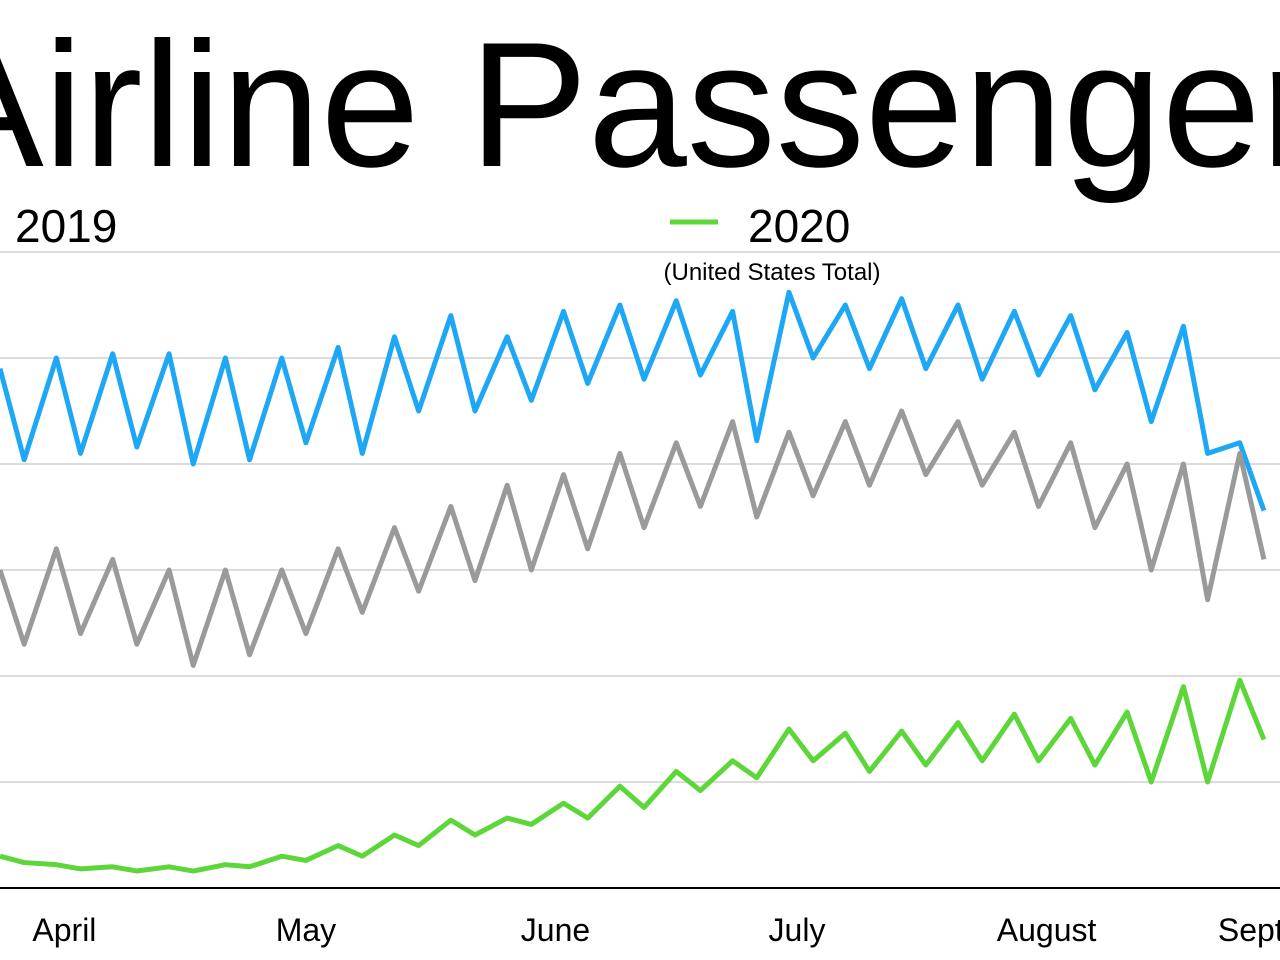  What do you see at coordinates (66, 226) in the screenshot?
I see `legend-label: 2019` at bounding box center [66, 226].